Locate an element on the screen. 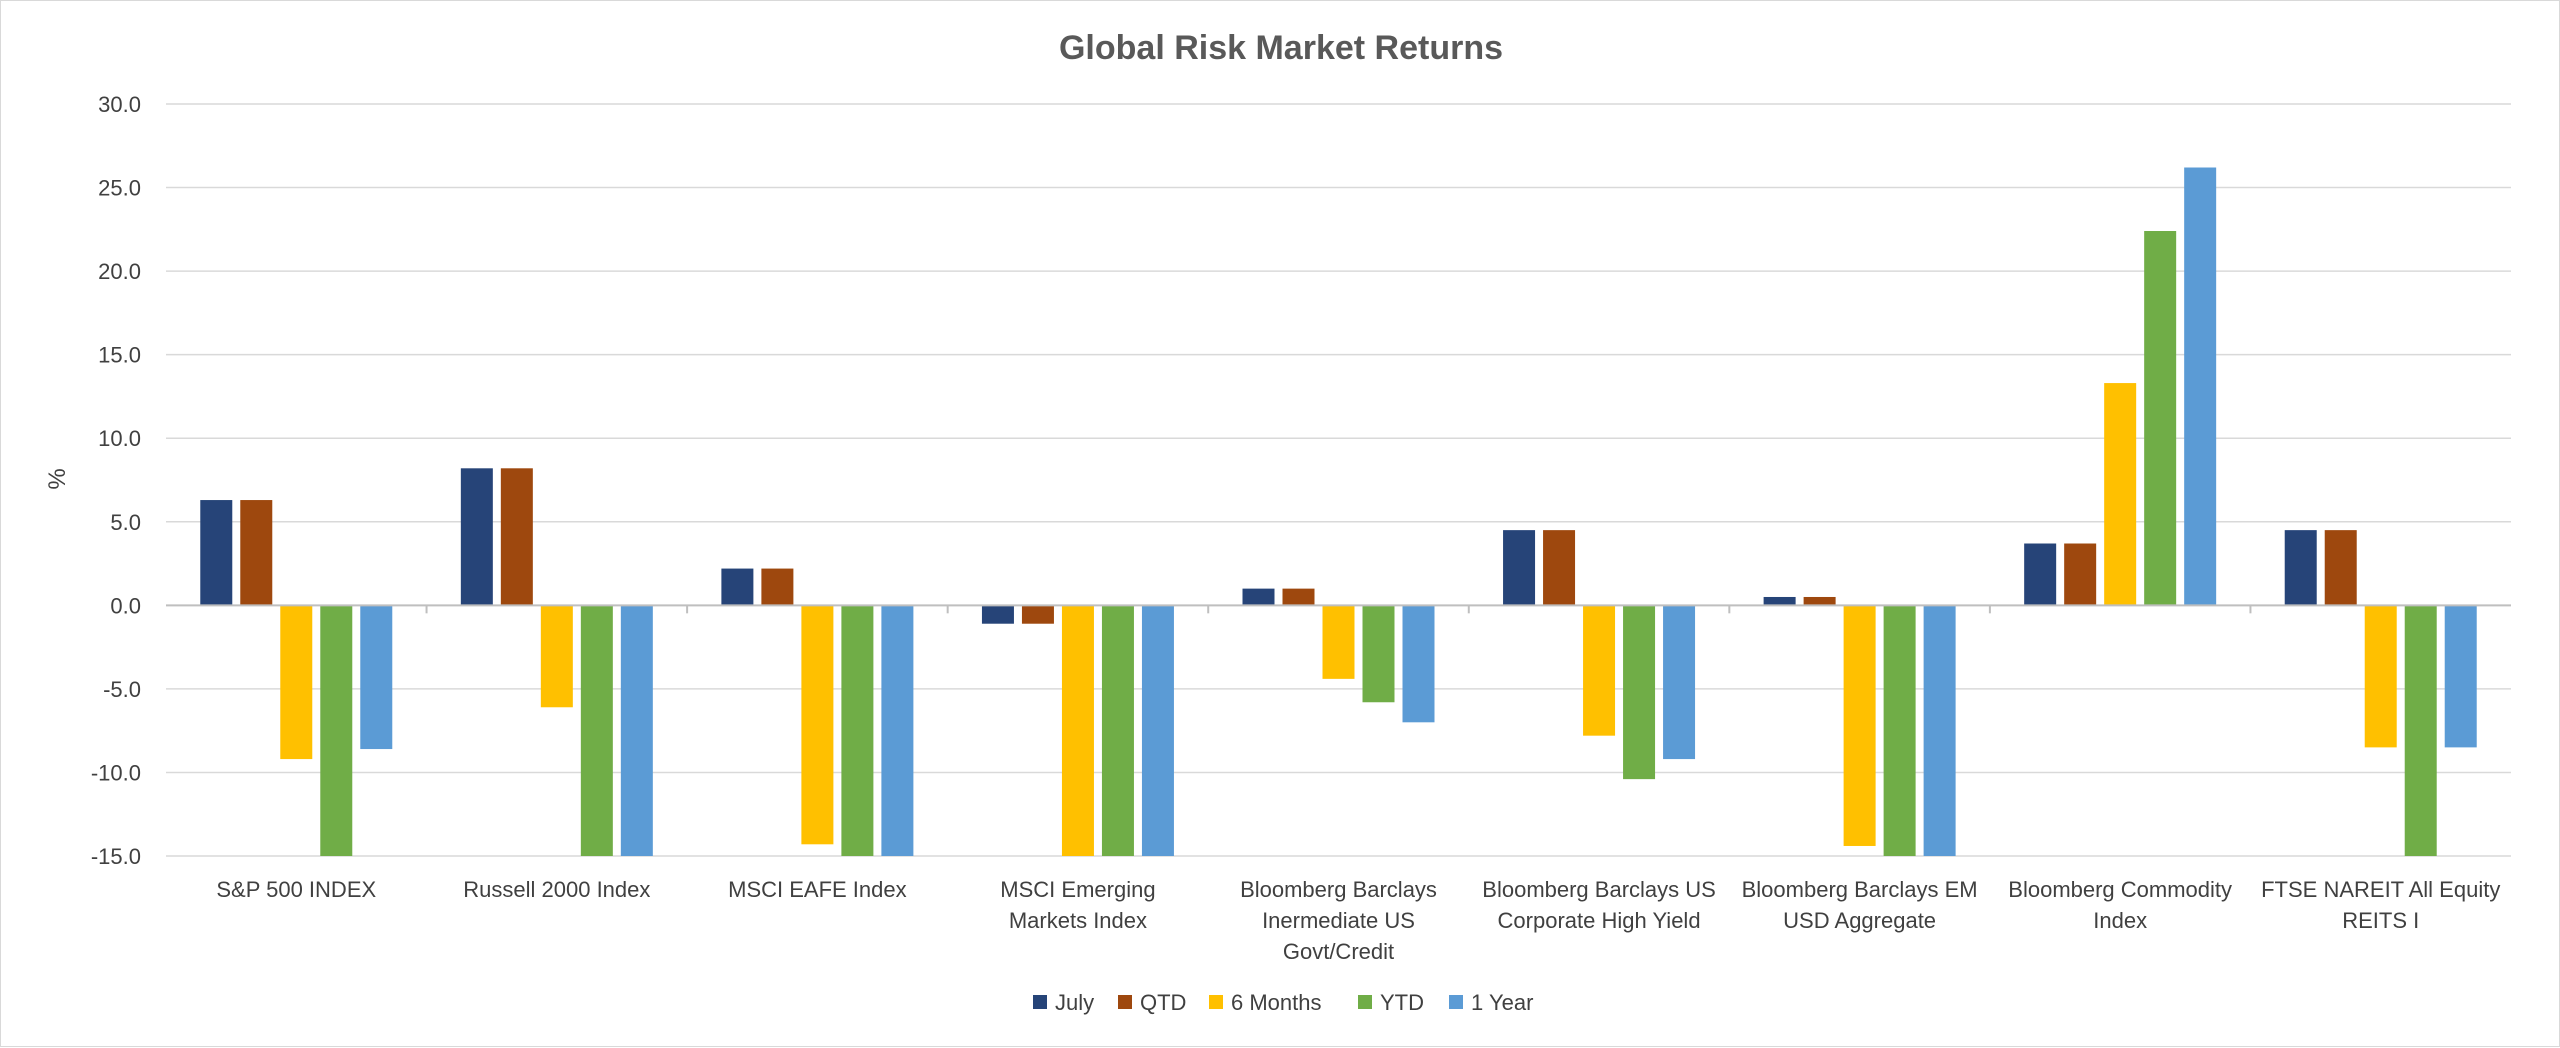 Image resolution: width=2560 pixels, height=1048 pixels. y-tick-label: 15.0 is located at coordinates (119, 355).